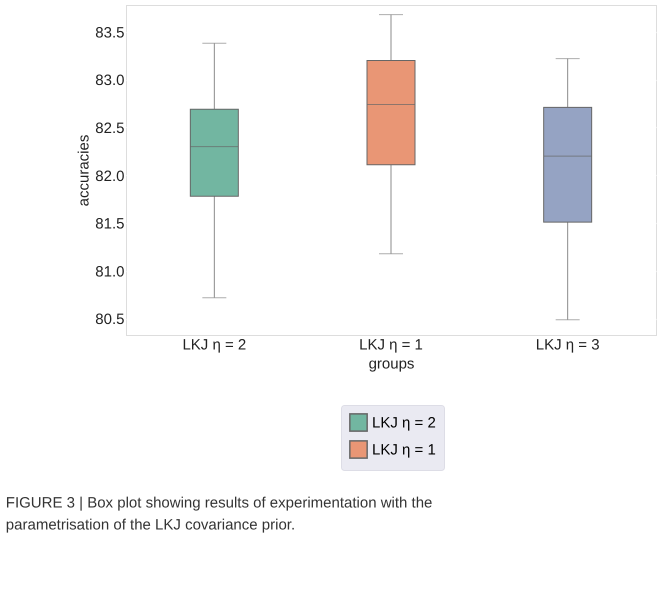 The height and width of the screenshot is (590, 671). Describe the element at coordinates (109, 319) in the screenshot. I see `y-tick-label: 80.5` at that location.